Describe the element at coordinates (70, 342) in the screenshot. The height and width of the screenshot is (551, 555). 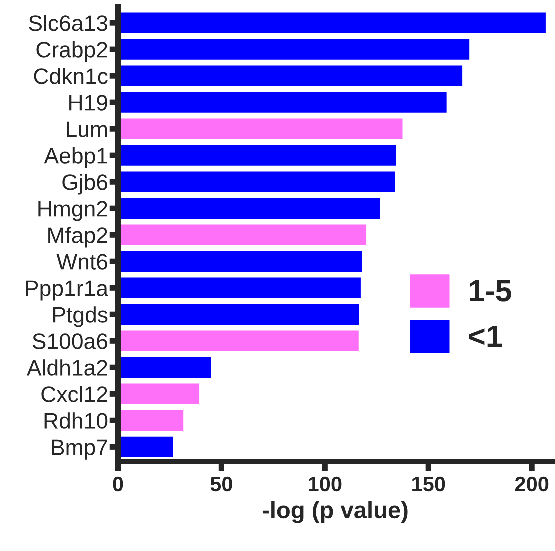
I see `y-tick-label: S100a6` at that location.